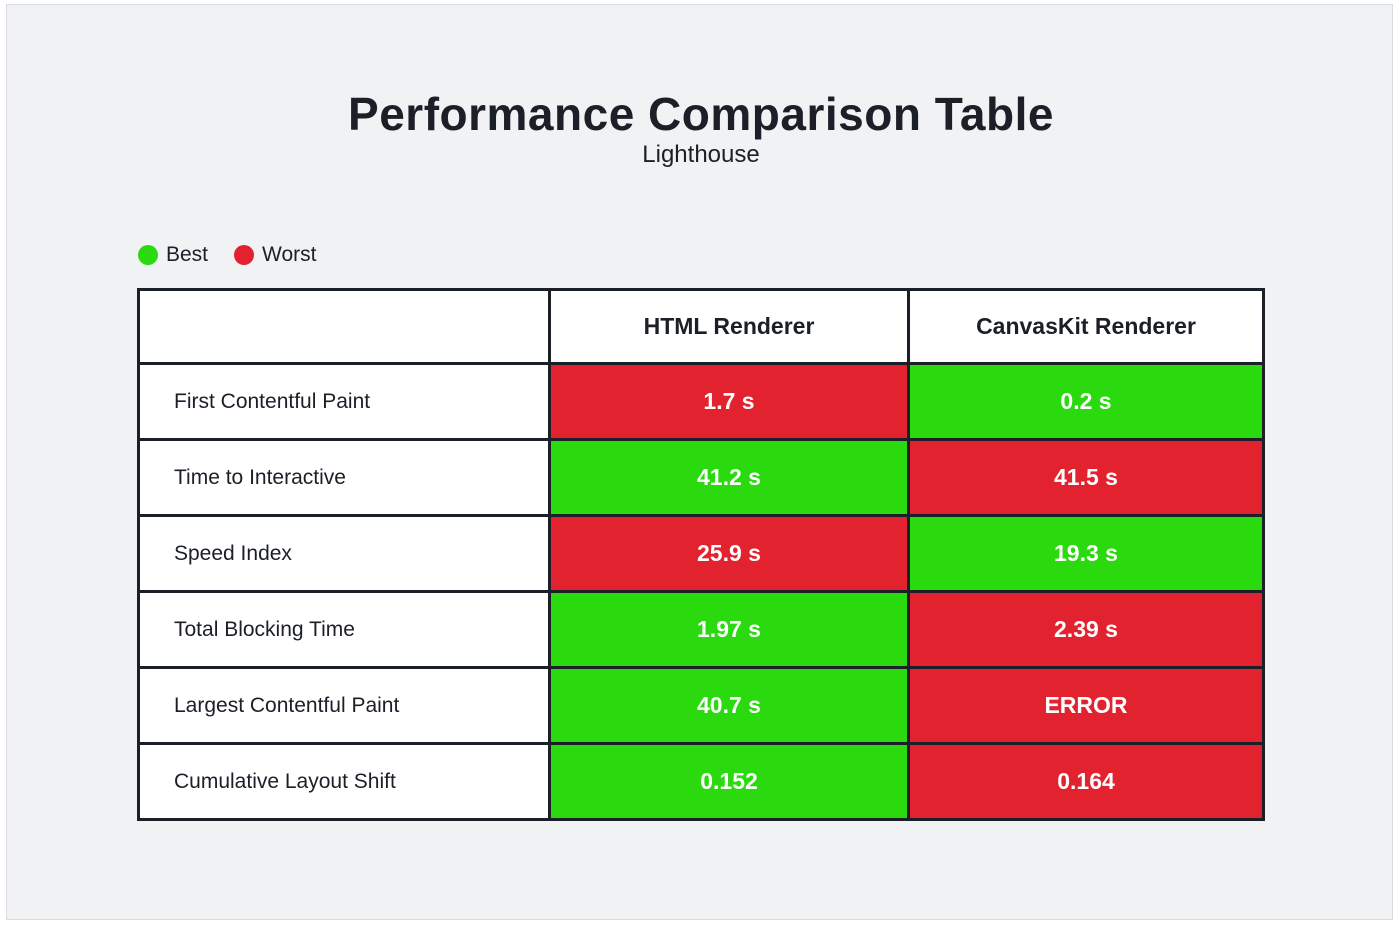 The width and height of the screenshot is (1400, 925). Describe the element at coordinates (729, 781) in the screenshot. I see `value-cell-html: 0.152` at that location.